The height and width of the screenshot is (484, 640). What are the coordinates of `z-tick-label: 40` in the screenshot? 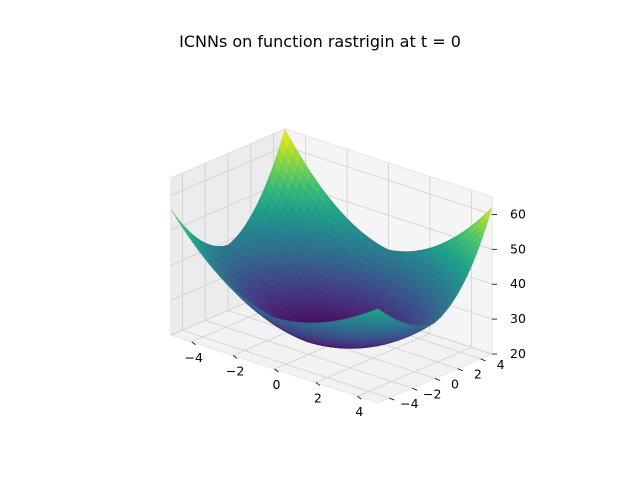 It's located at (518, 283).